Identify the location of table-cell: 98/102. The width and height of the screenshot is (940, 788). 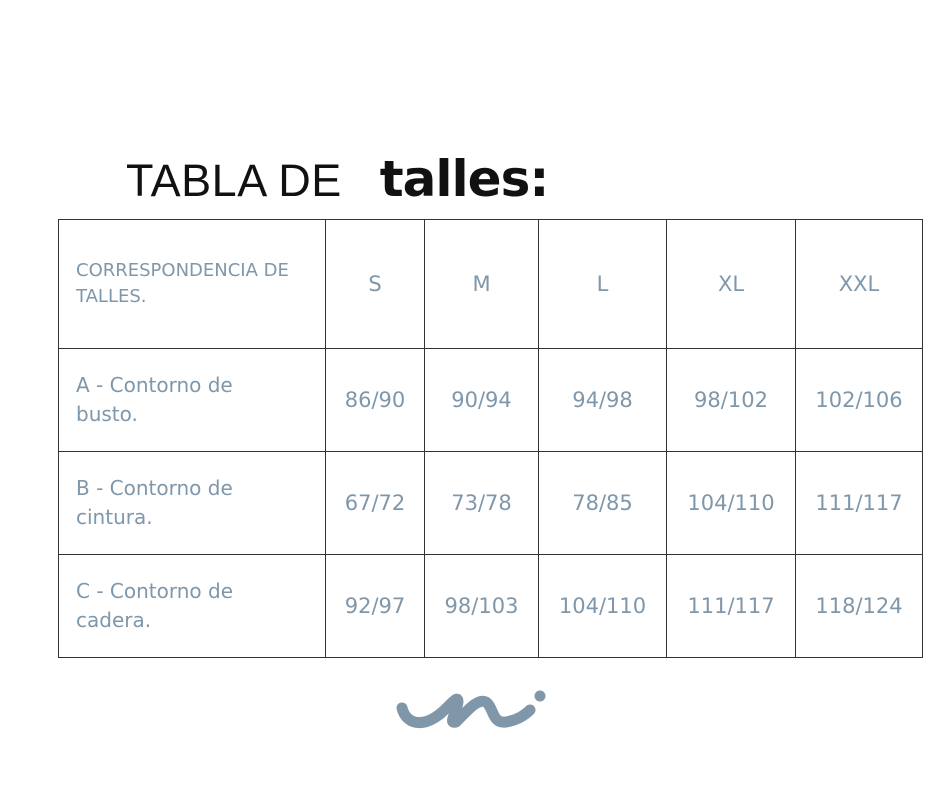
(731, 400).